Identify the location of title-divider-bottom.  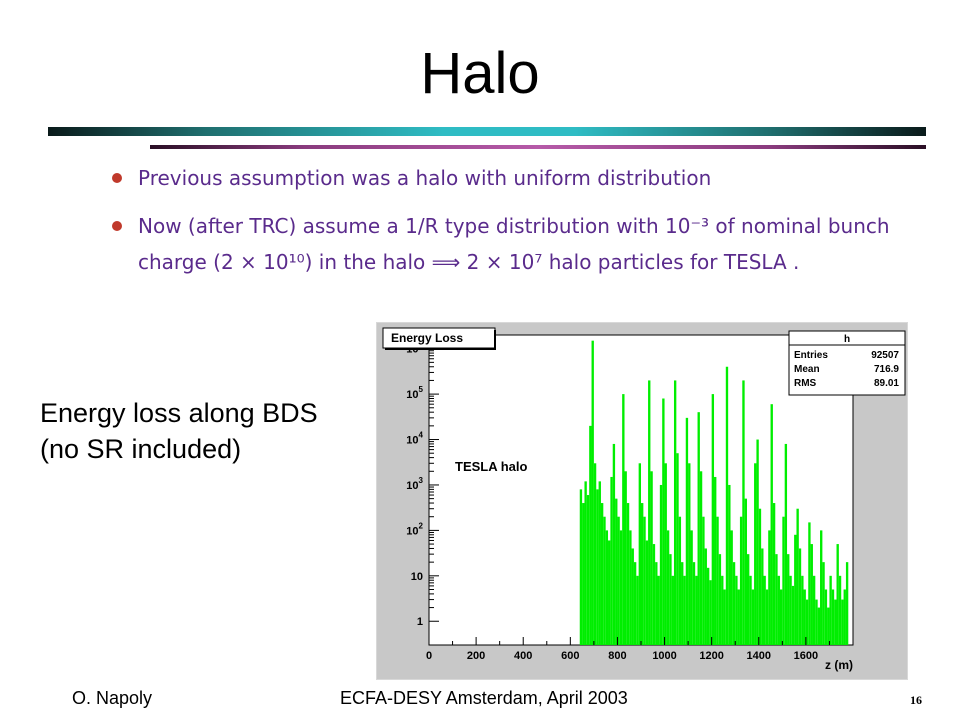
(538, 147).